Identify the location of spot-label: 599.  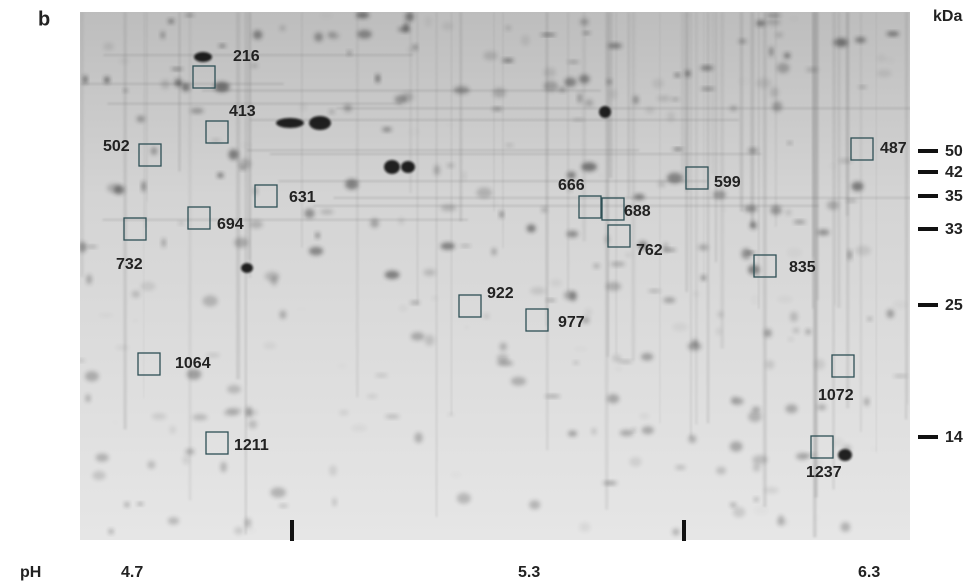
(727, 182).